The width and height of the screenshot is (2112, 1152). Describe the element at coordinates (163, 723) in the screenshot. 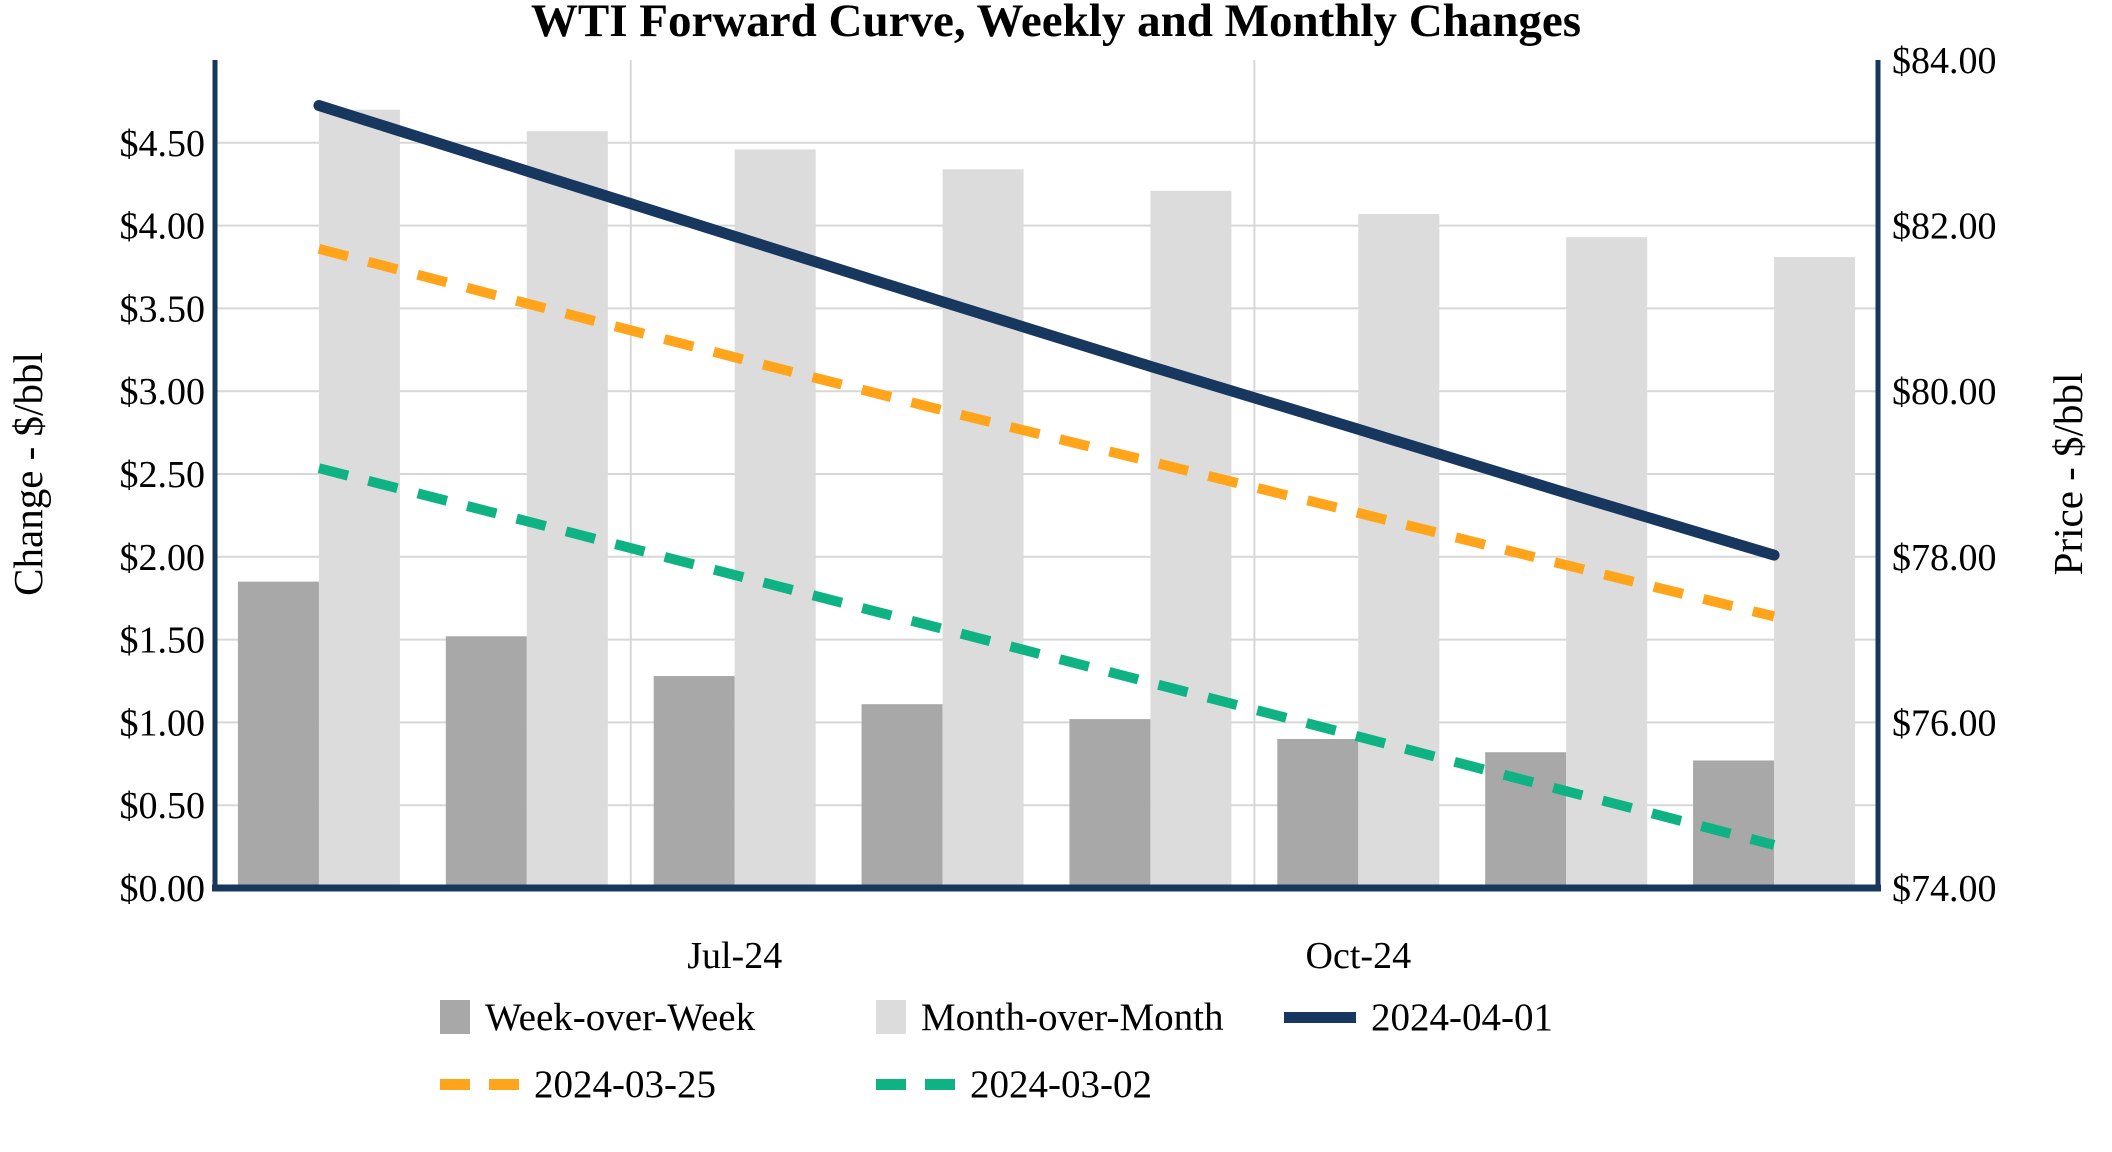

I see `left-axis-tick-label: $1.00` at that location.